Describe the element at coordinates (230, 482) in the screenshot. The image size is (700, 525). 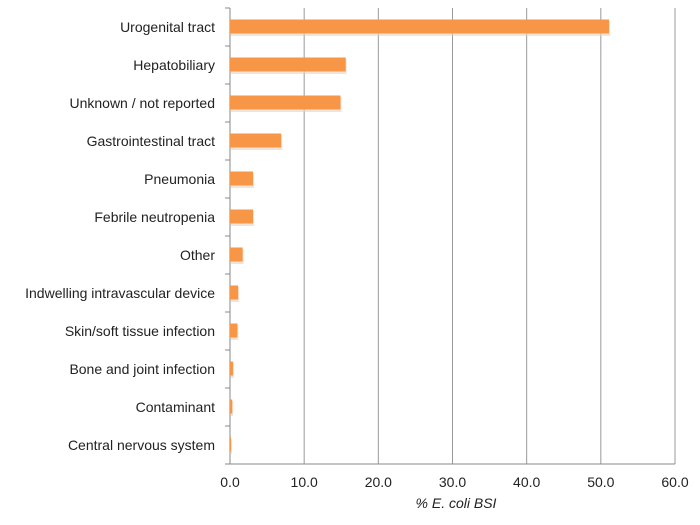
I see `x-tick-label: 0.0` at that location.